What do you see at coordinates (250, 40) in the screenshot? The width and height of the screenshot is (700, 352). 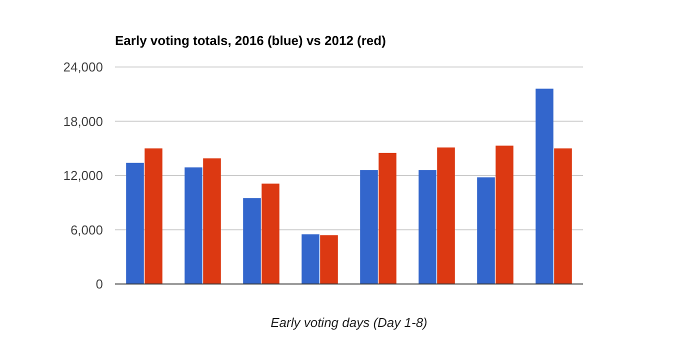 I see `chart-title: Early voting totals, 2016 (blue) vs 2012 (red)` at bounding box center [250, 40].